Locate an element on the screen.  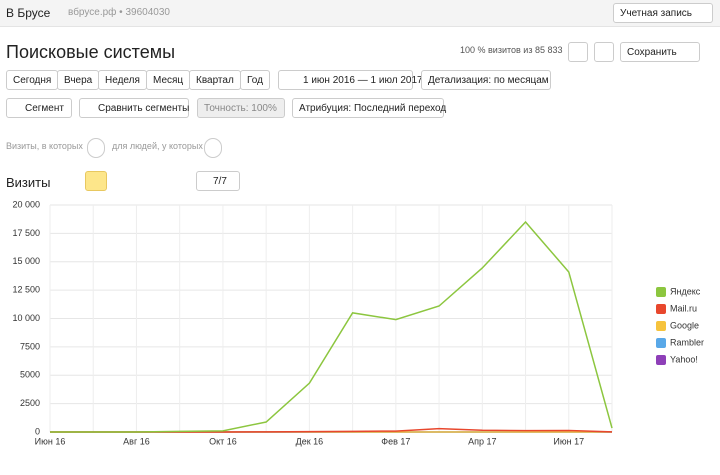
period-button: Вчера is located at coordinates (78, 80).